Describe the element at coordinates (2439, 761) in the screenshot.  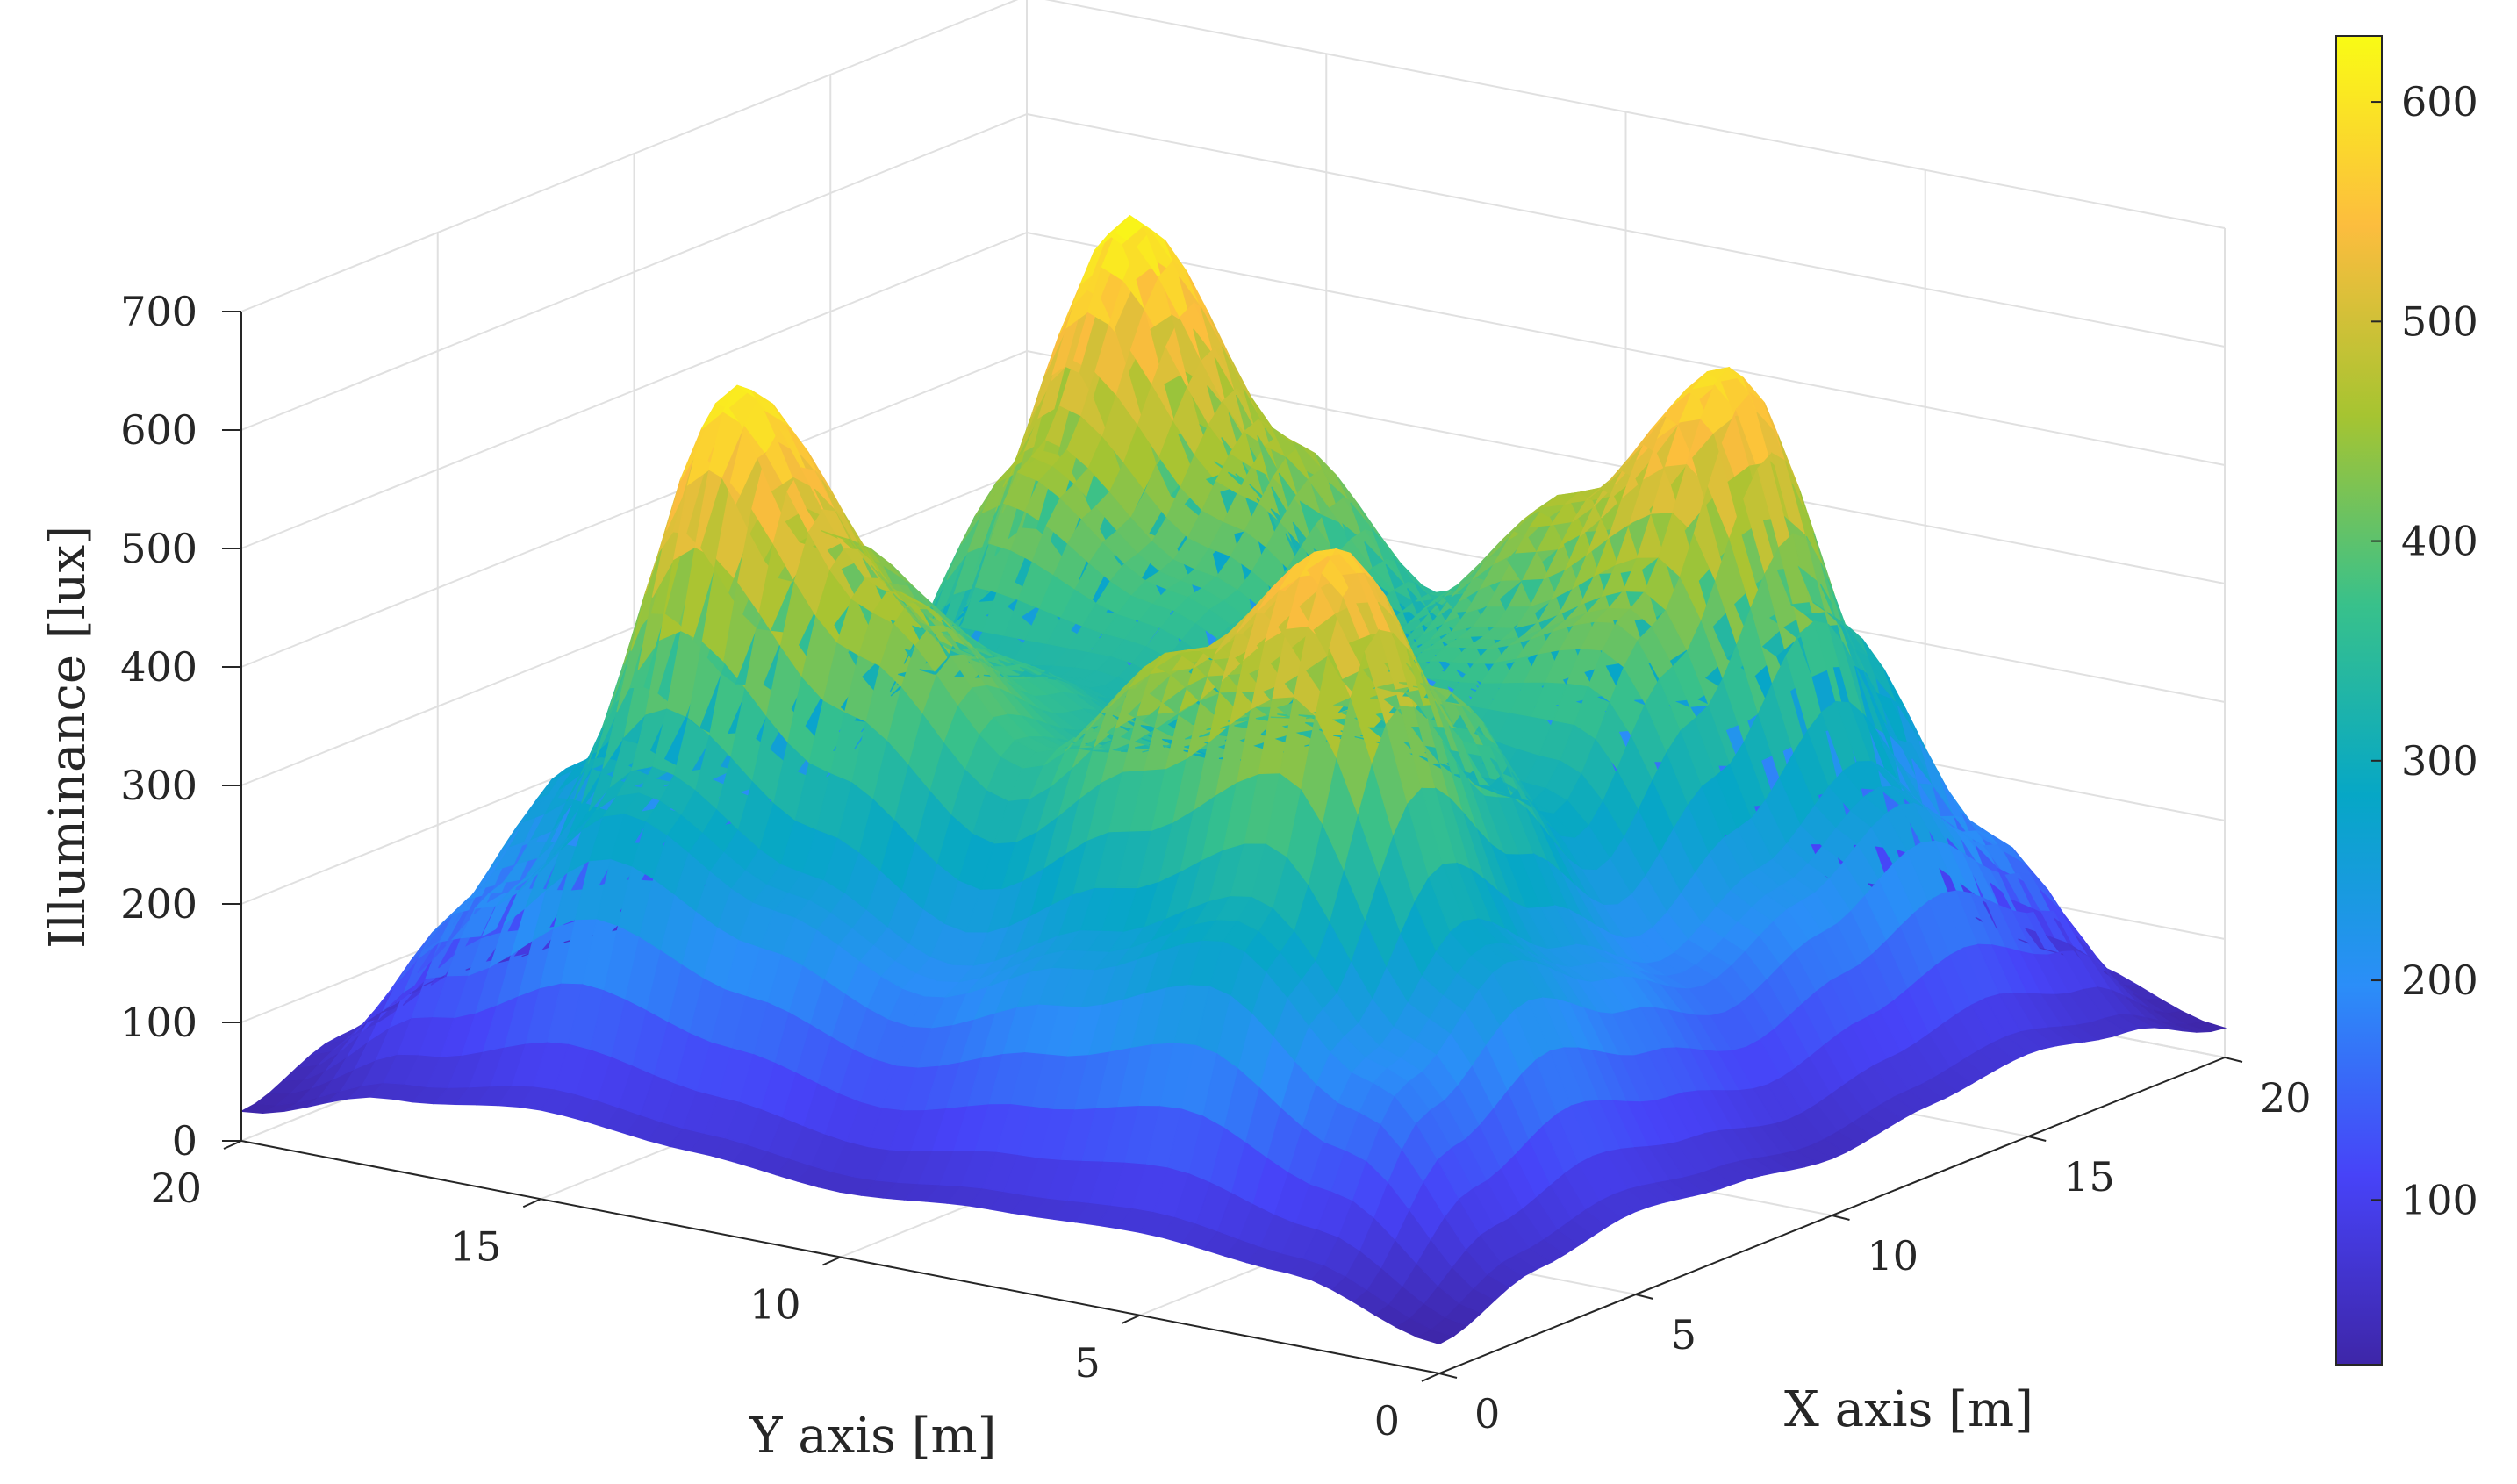
I see `colorbar-tick-label: 300` at that location.